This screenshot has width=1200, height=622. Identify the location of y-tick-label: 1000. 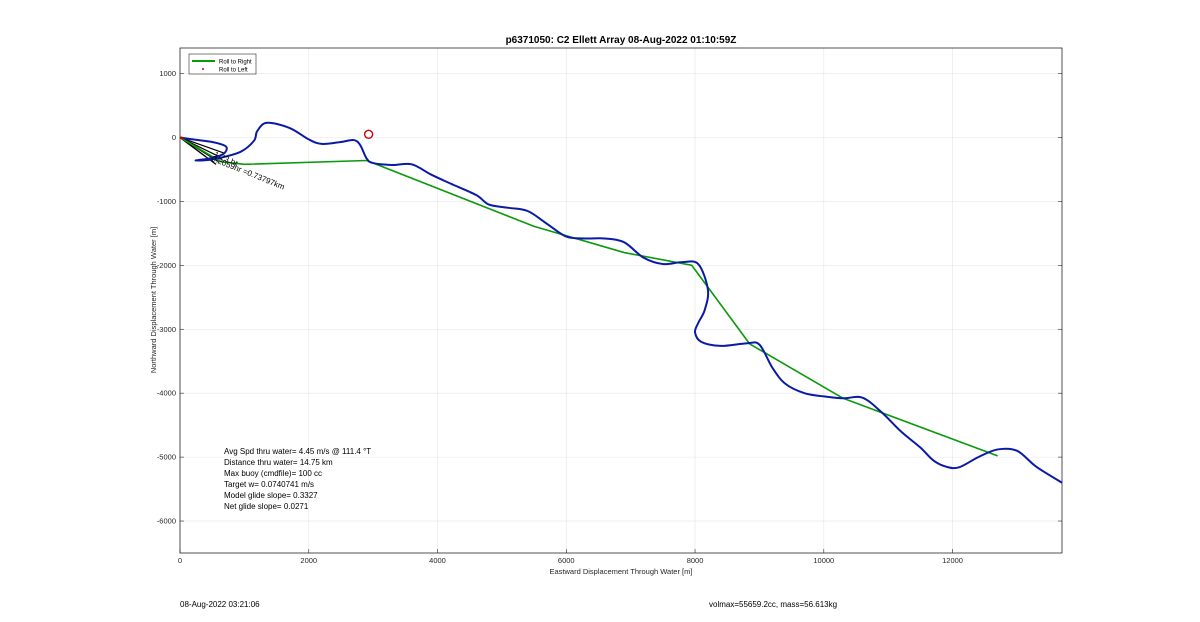
(167, 73).